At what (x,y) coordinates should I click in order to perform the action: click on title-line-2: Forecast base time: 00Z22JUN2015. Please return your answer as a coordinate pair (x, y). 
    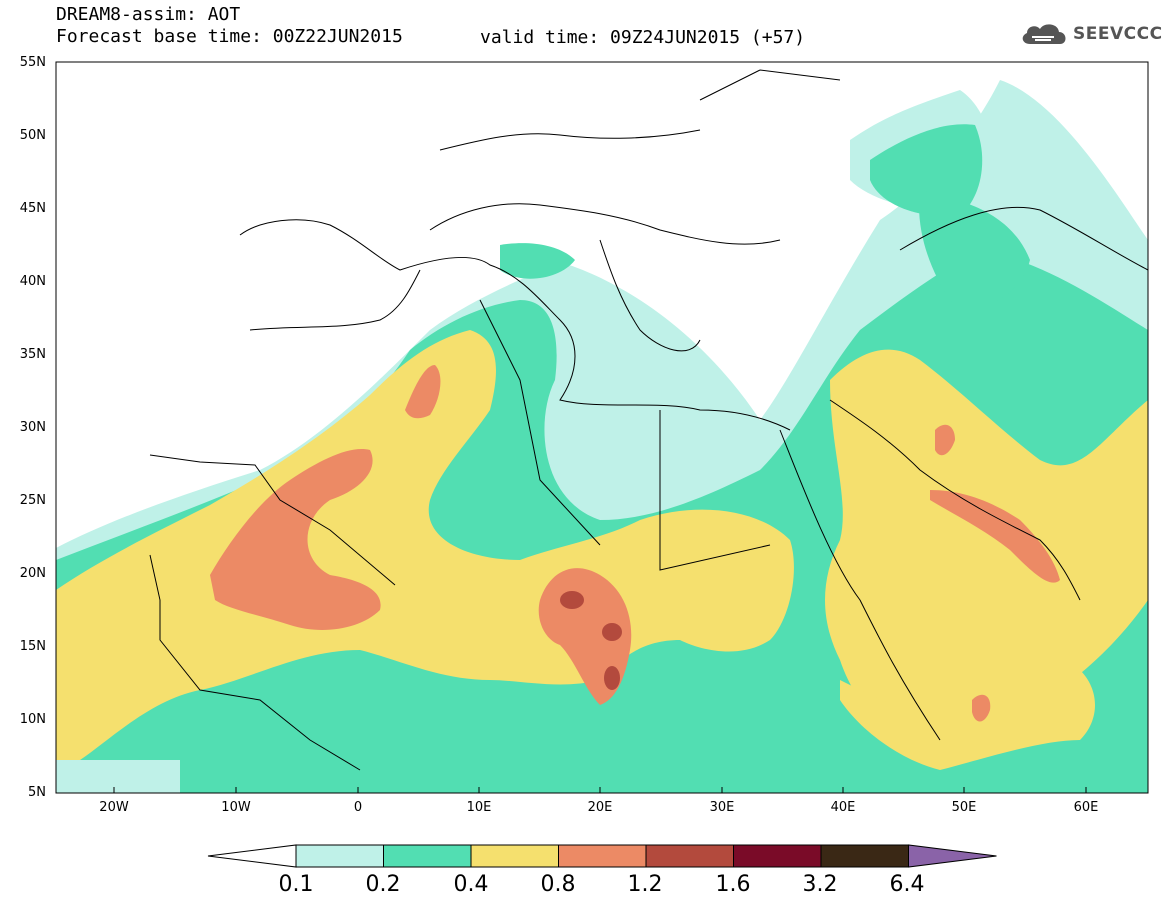
    Looking at the image, I should click on (229, 36).